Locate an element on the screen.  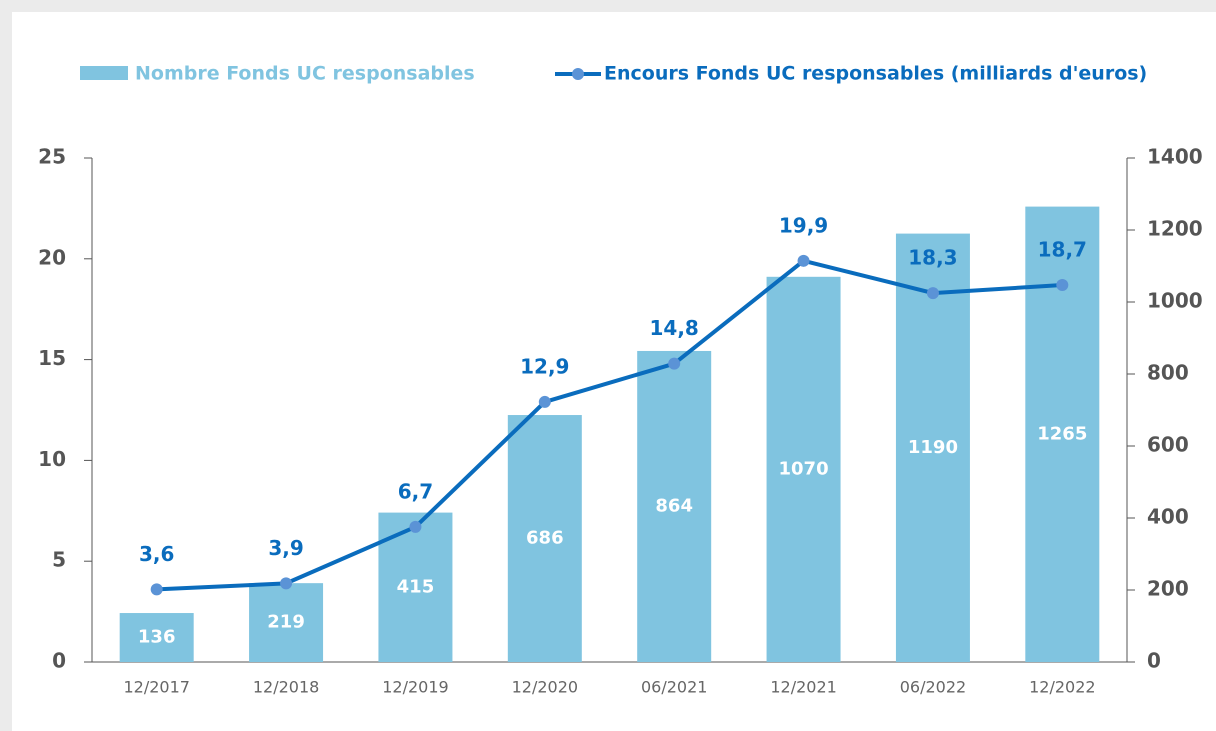
line-value-label: 3,9 is located at coordinates (285, 548).